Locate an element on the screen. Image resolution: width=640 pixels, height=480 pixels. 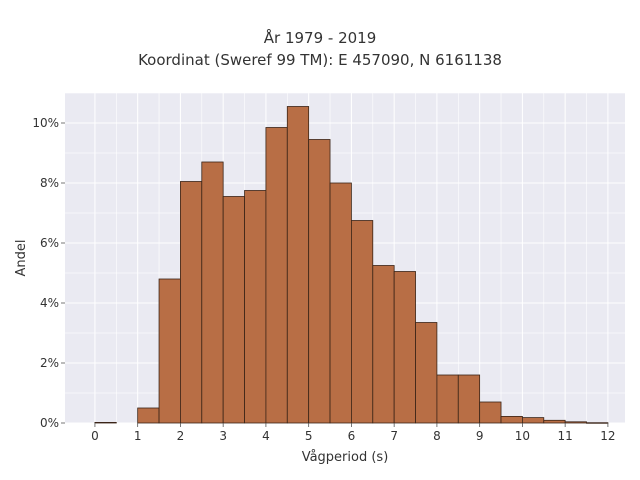
chart-title: År 1979 - 2019 is located at coordinates (320, 38).